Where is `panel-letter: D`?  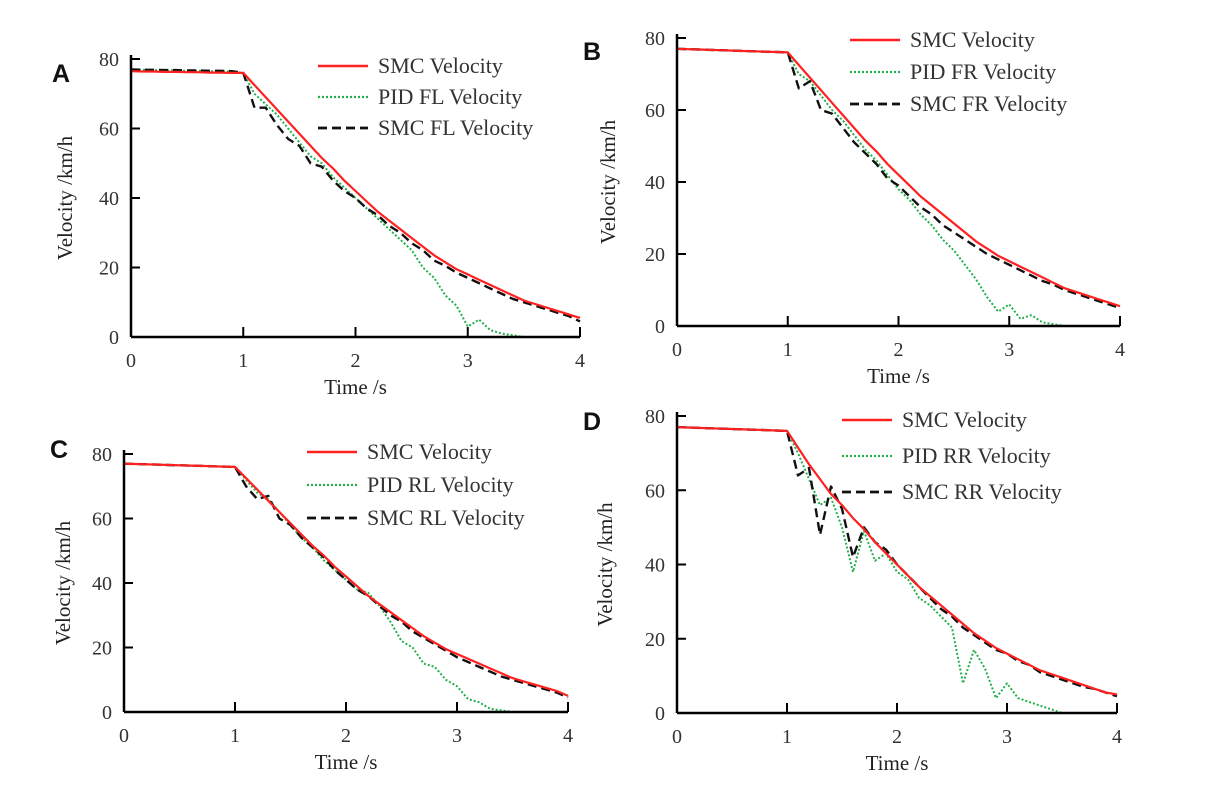 panel-letter: D is located at coordinates (592, 422).